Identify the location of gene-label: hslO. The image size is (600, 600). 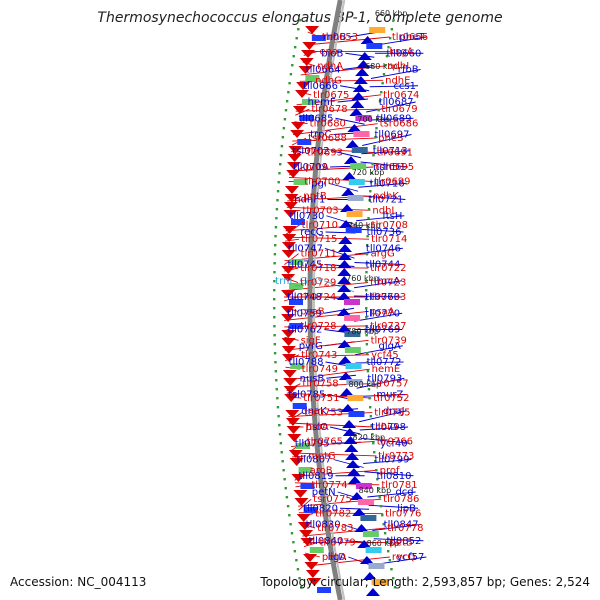
(317, 427).